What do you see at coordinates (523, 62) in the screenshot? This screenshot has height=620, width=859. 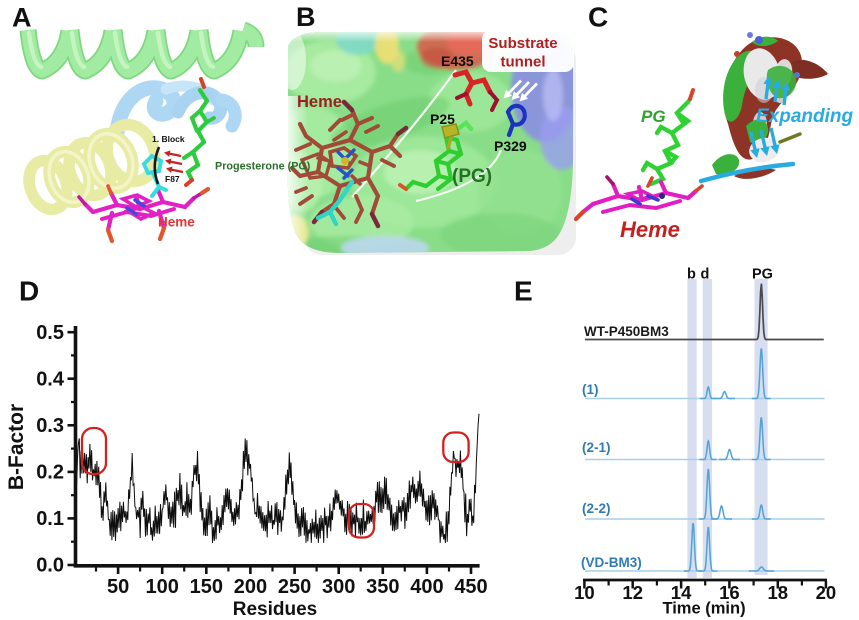 I see `svg-text: tunnel` at bounding box center [523, 62].